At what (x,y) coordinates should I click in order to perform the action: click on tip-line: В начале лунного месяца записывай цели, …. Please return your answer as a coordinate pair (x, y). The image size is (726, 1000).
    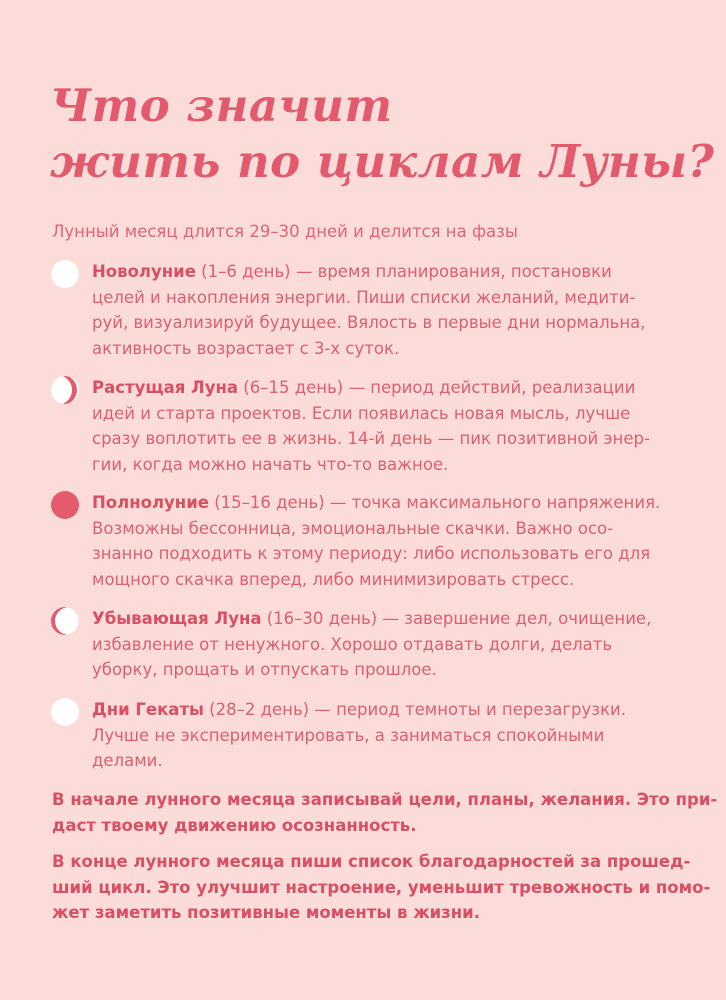
    Looking at the image, I should click on (385, 799).